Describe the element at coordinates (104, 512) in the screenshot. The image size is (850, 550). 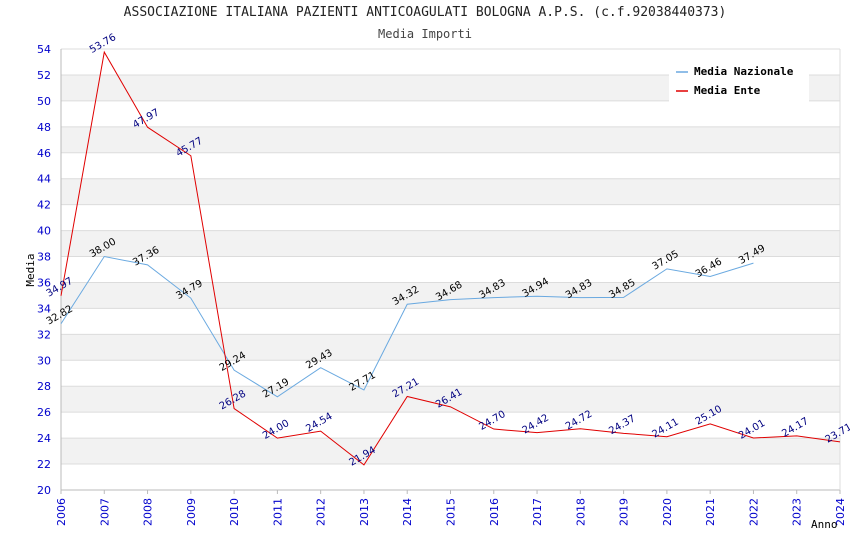
I see `x-tick-label: 2007` at that location.